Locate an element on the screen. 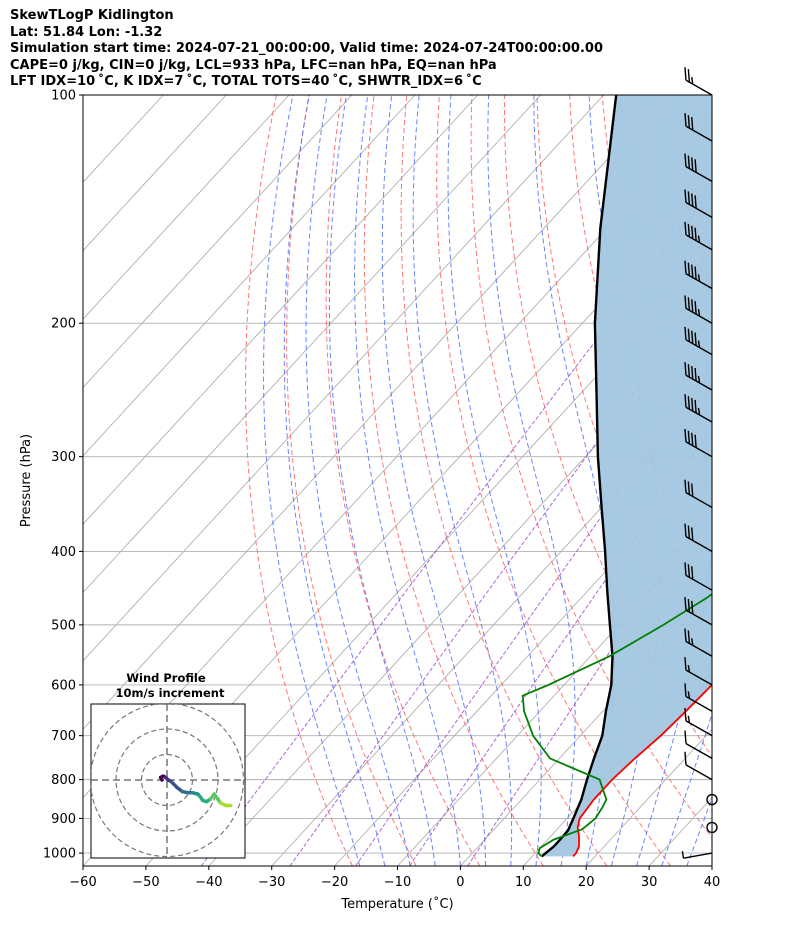 The width and height of the screenshot is (794, 937). y-tick-label: 100 is located at coordinates (63, 96).